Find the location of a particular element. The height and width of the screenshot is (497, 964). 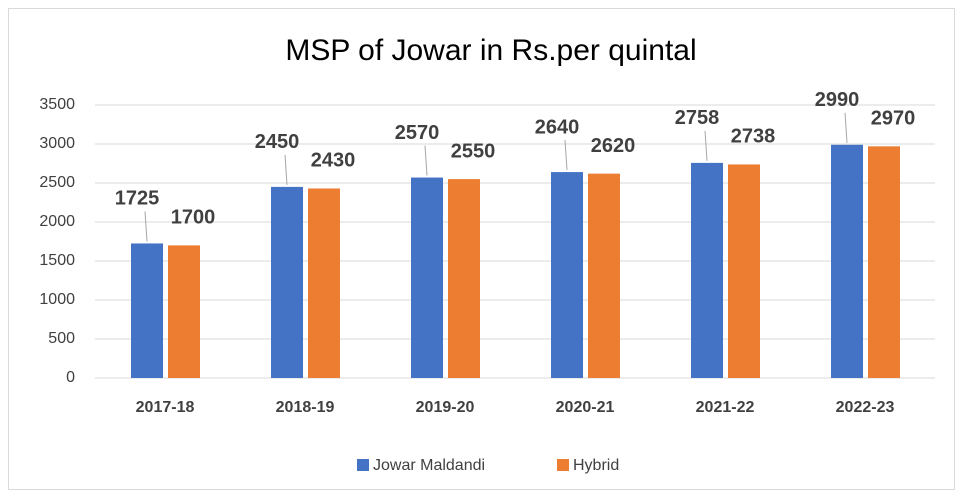

data-label: 2550 is located at coordinates (473, 151).